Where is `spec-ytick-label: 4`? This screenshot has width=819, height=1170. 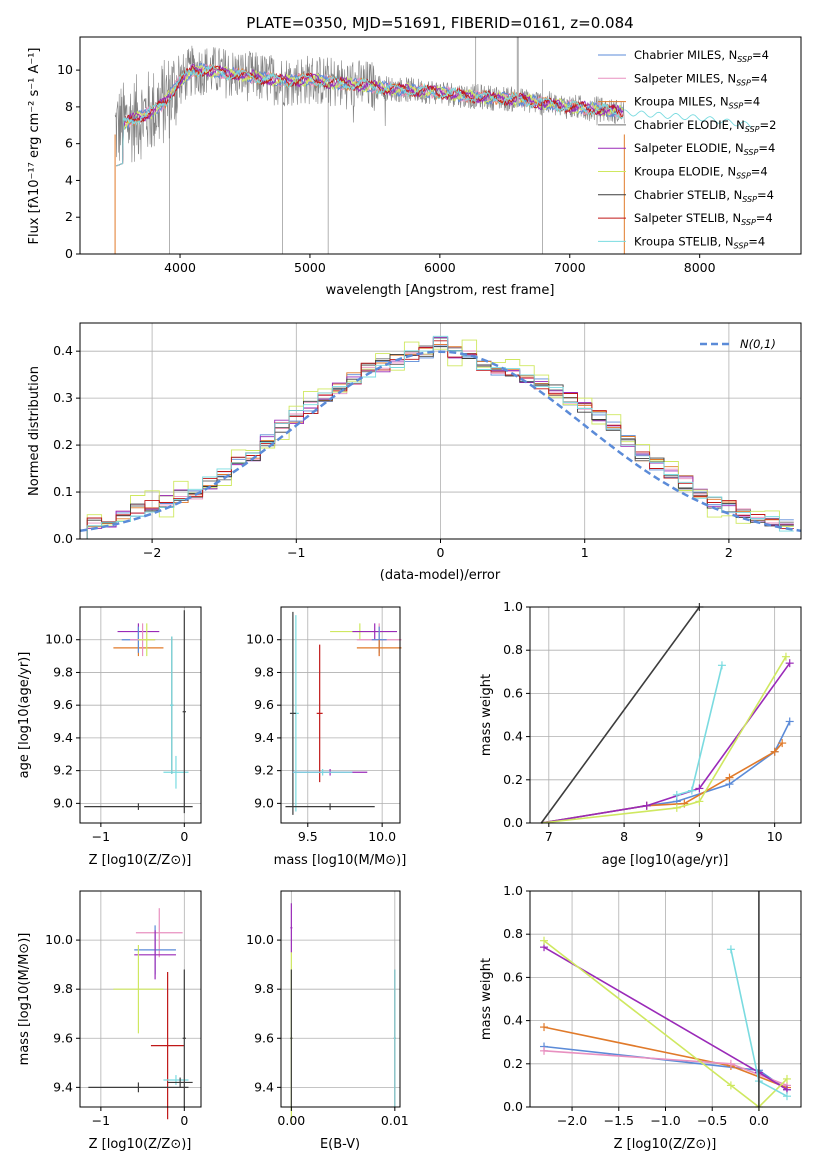
spec-ytick-label: 4 is located at coordinates (69, 179).